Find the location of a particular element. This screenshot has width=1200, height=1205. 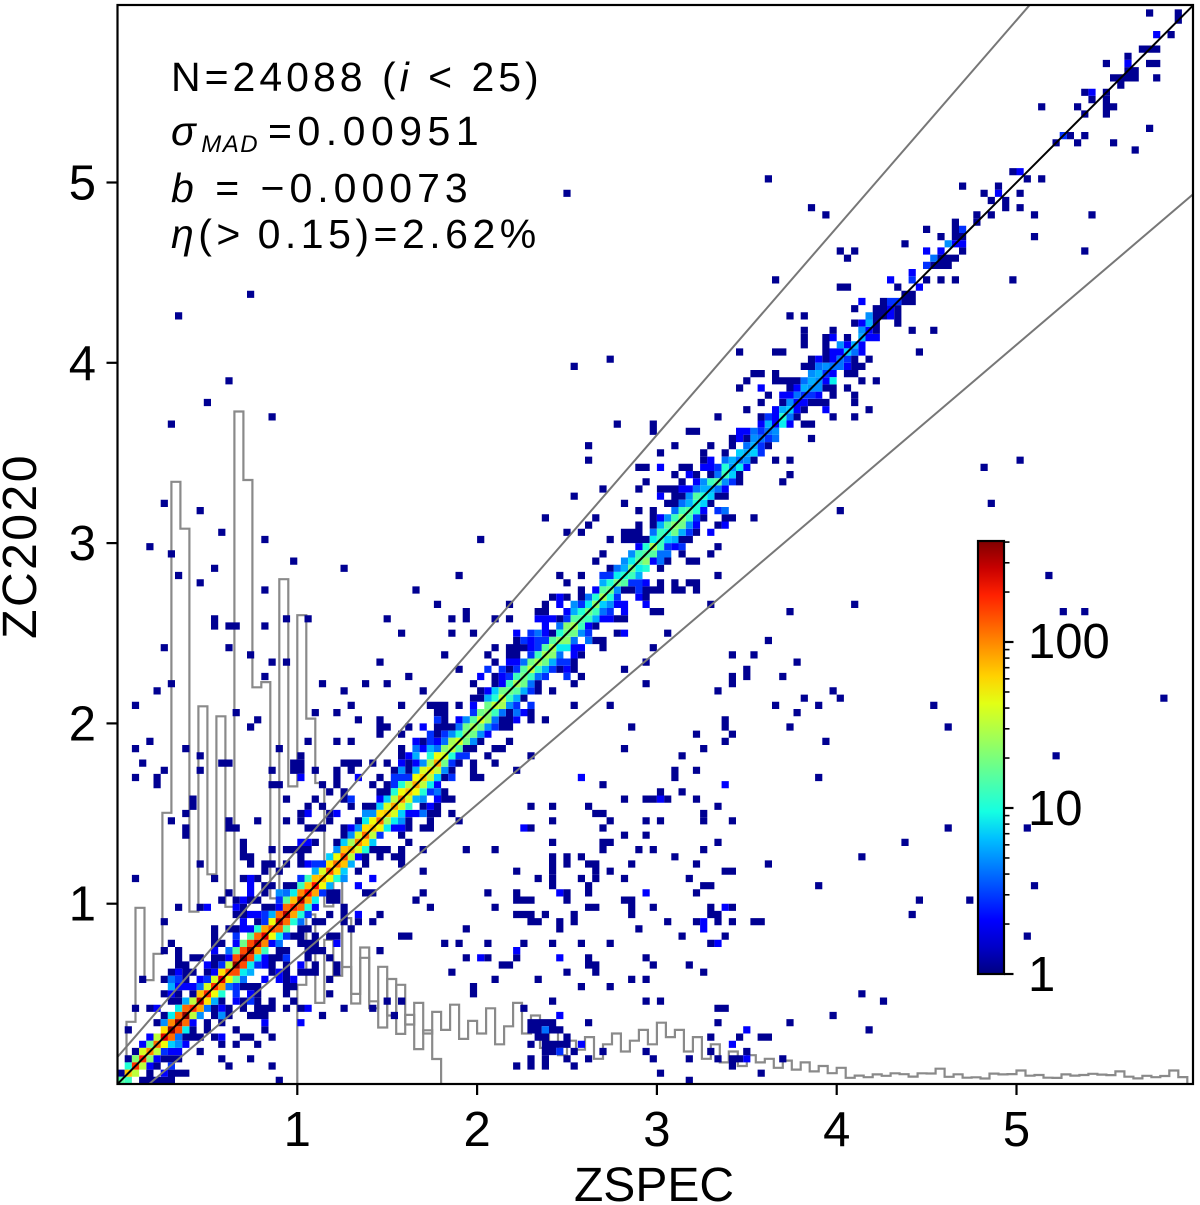

svg-text: σMAD =0.00951 is located at coordinates (327, 133).